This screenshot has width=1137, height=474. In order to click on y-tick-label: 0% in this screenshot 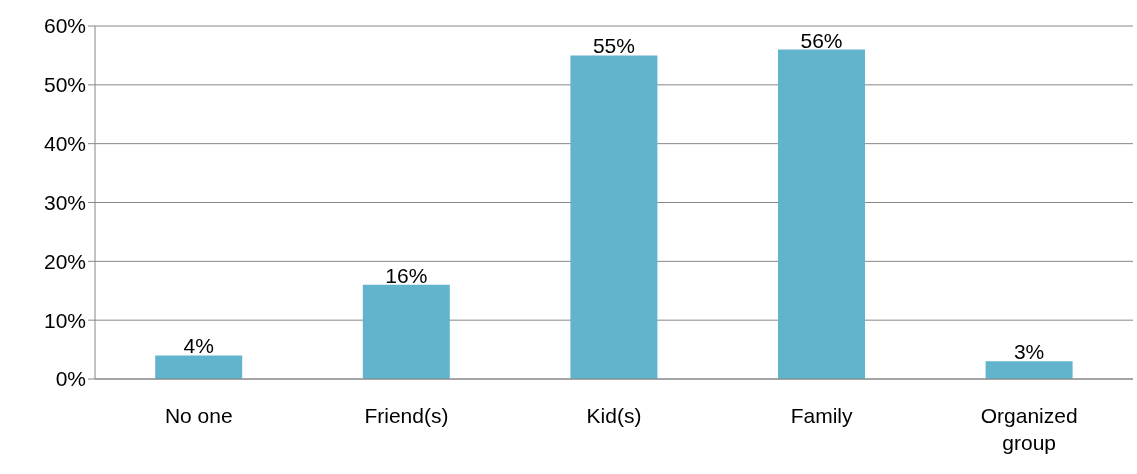, I will do `click(70, 379)`.